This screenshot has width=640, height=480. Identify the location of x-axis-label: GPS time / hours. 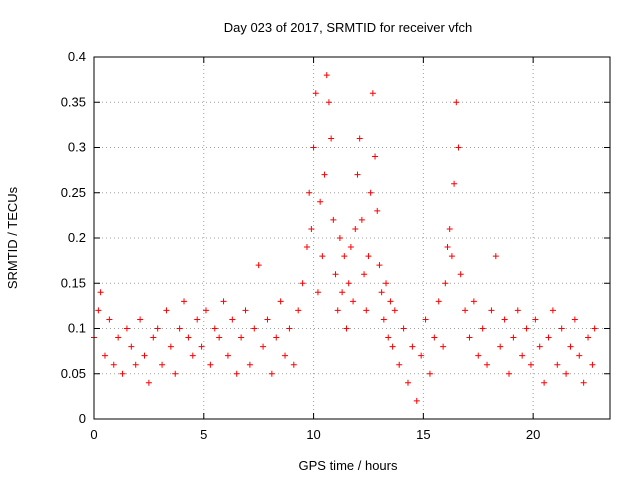
(348, 465).